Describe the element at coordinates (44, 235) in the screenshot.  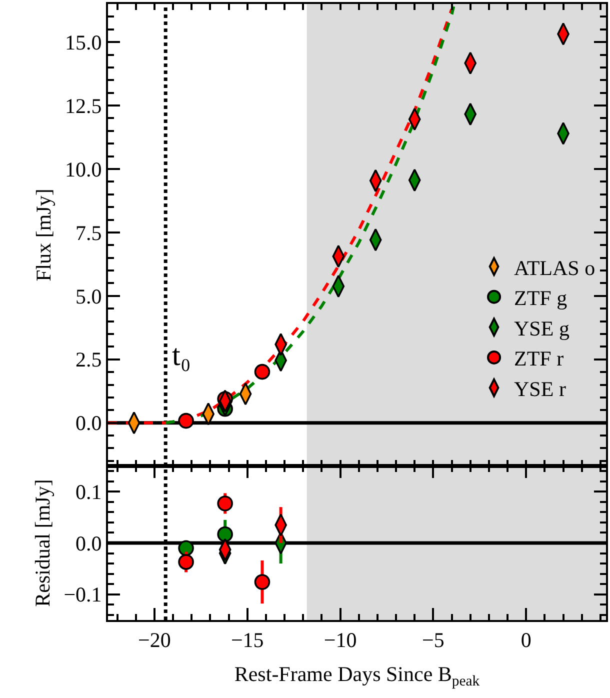
I see `y-axis-title: Flux [mJy]` at that location.